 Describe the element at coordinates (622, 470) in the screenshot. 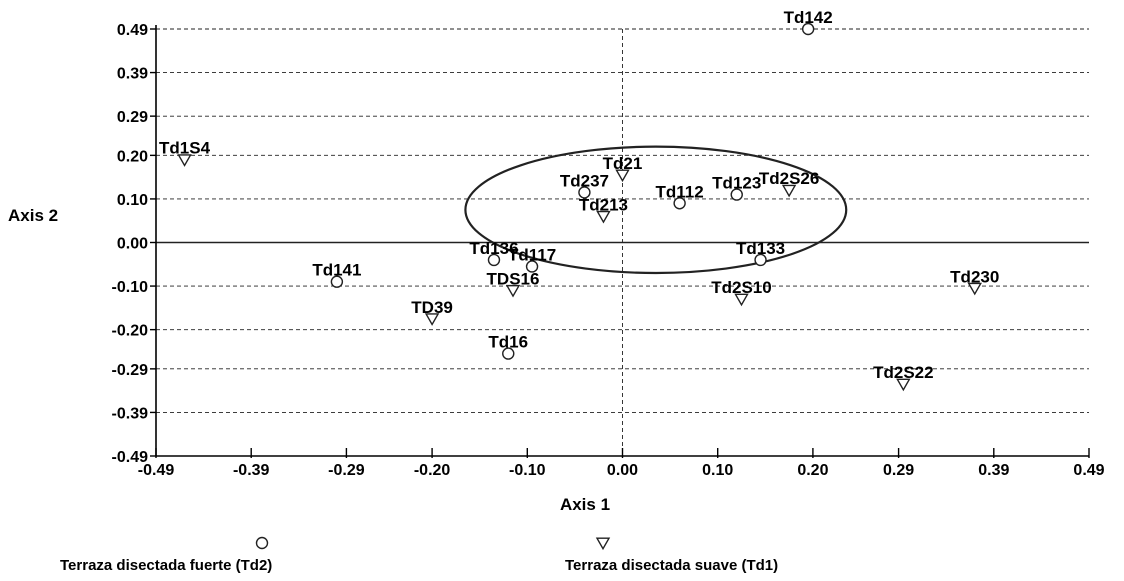

I see `x-tick-label: 0.00` at that location.